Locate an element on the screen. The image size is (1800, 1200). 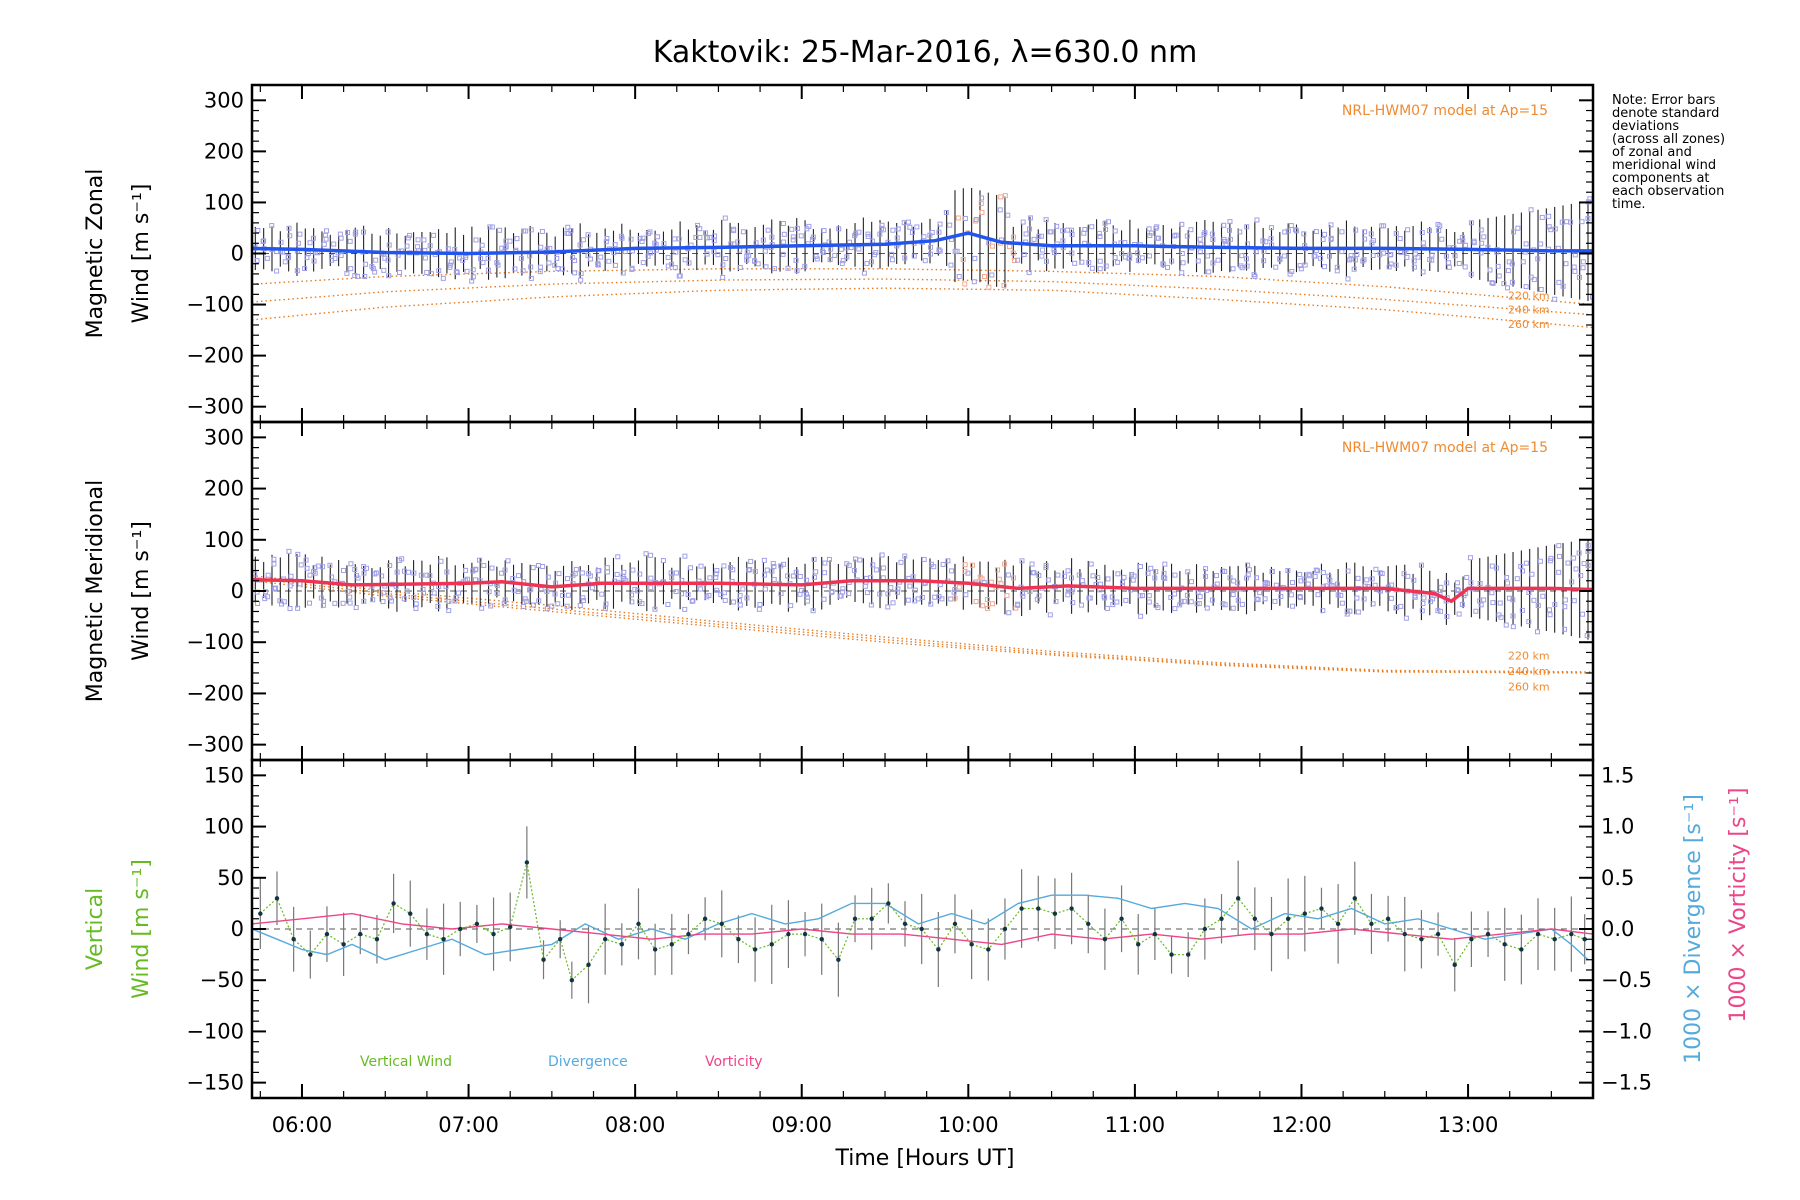
y-tick-label: −100 is located at coordinates (215, 642).